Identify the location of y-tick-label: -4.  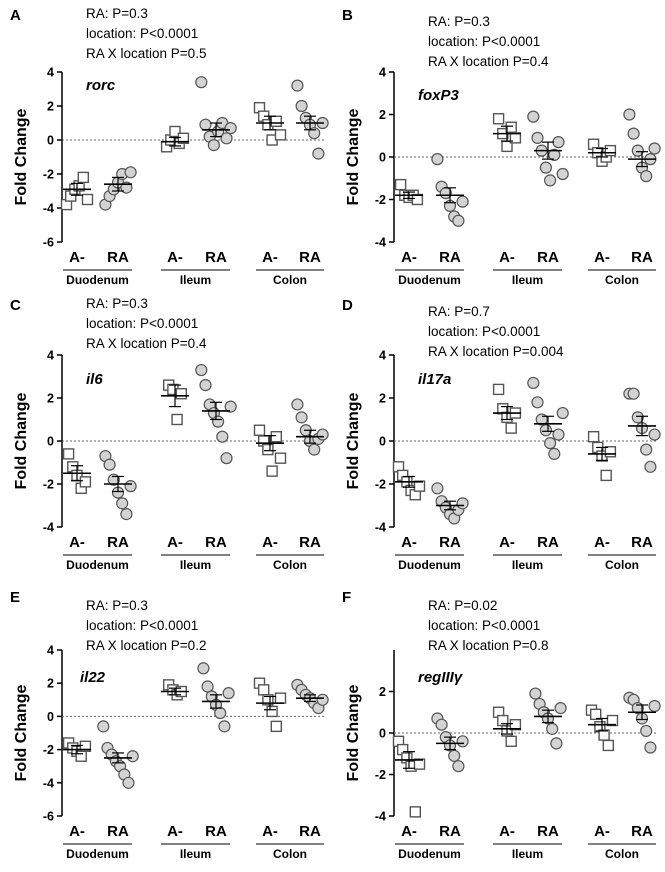
(380, 817).